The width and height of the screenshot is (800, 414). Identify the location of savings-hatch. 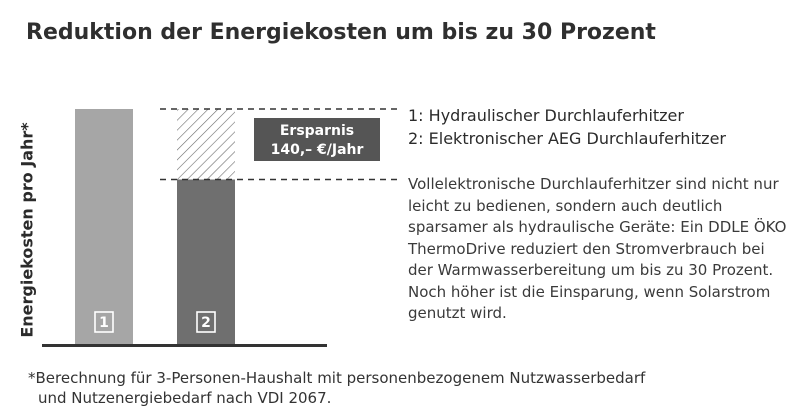
(206, 144).